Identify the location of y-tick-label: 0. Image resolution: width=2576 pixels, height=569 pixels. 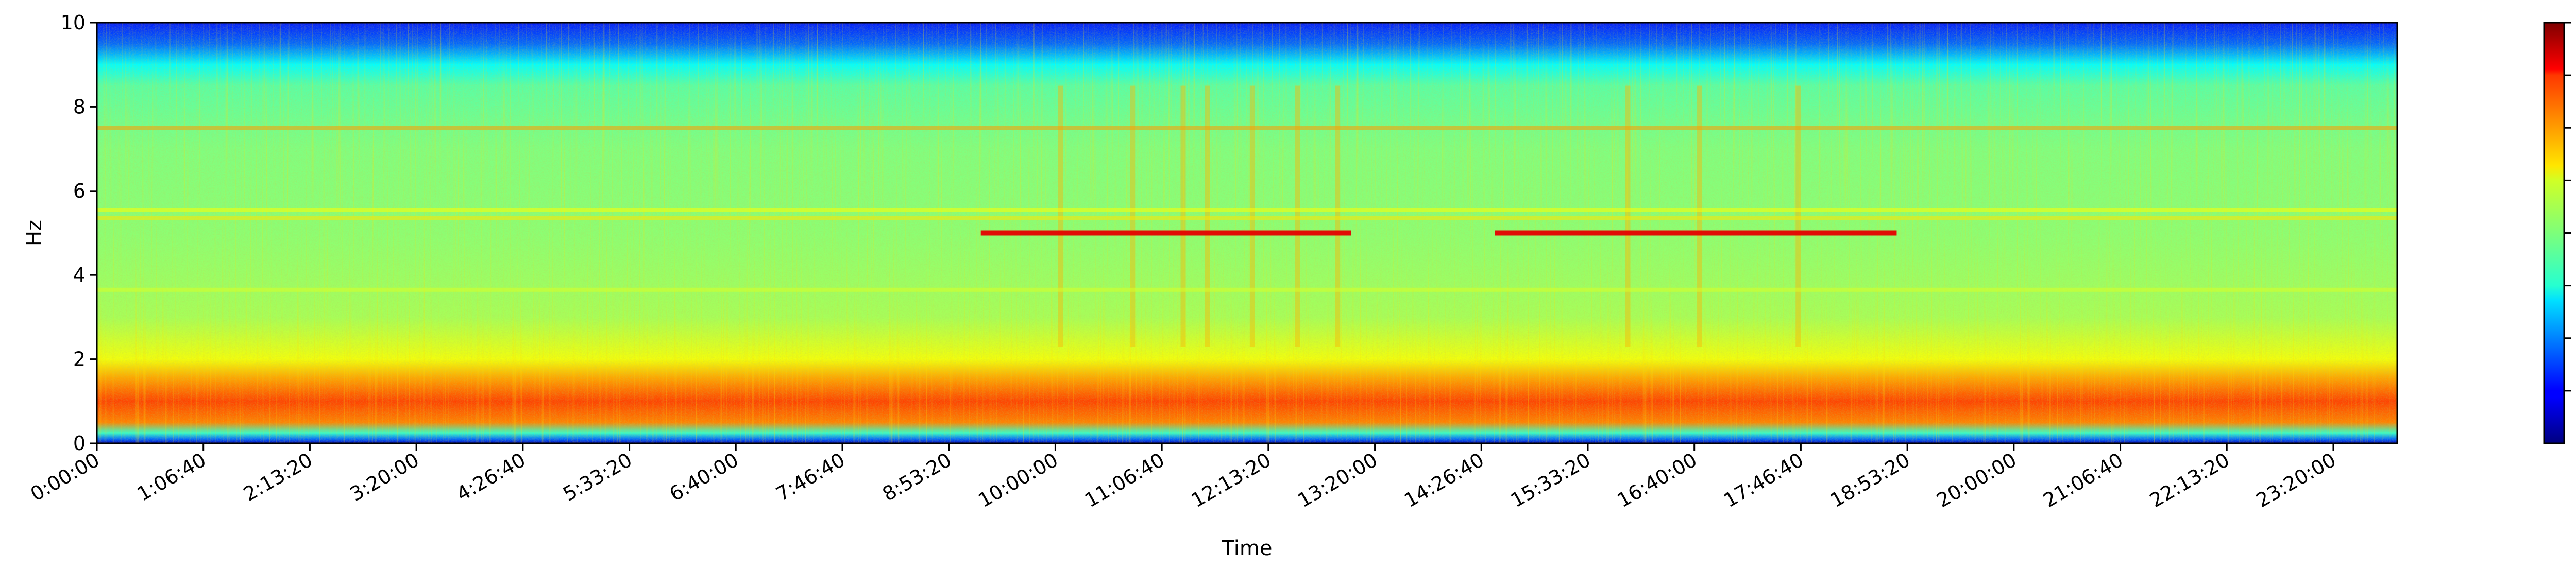
(79, 443).